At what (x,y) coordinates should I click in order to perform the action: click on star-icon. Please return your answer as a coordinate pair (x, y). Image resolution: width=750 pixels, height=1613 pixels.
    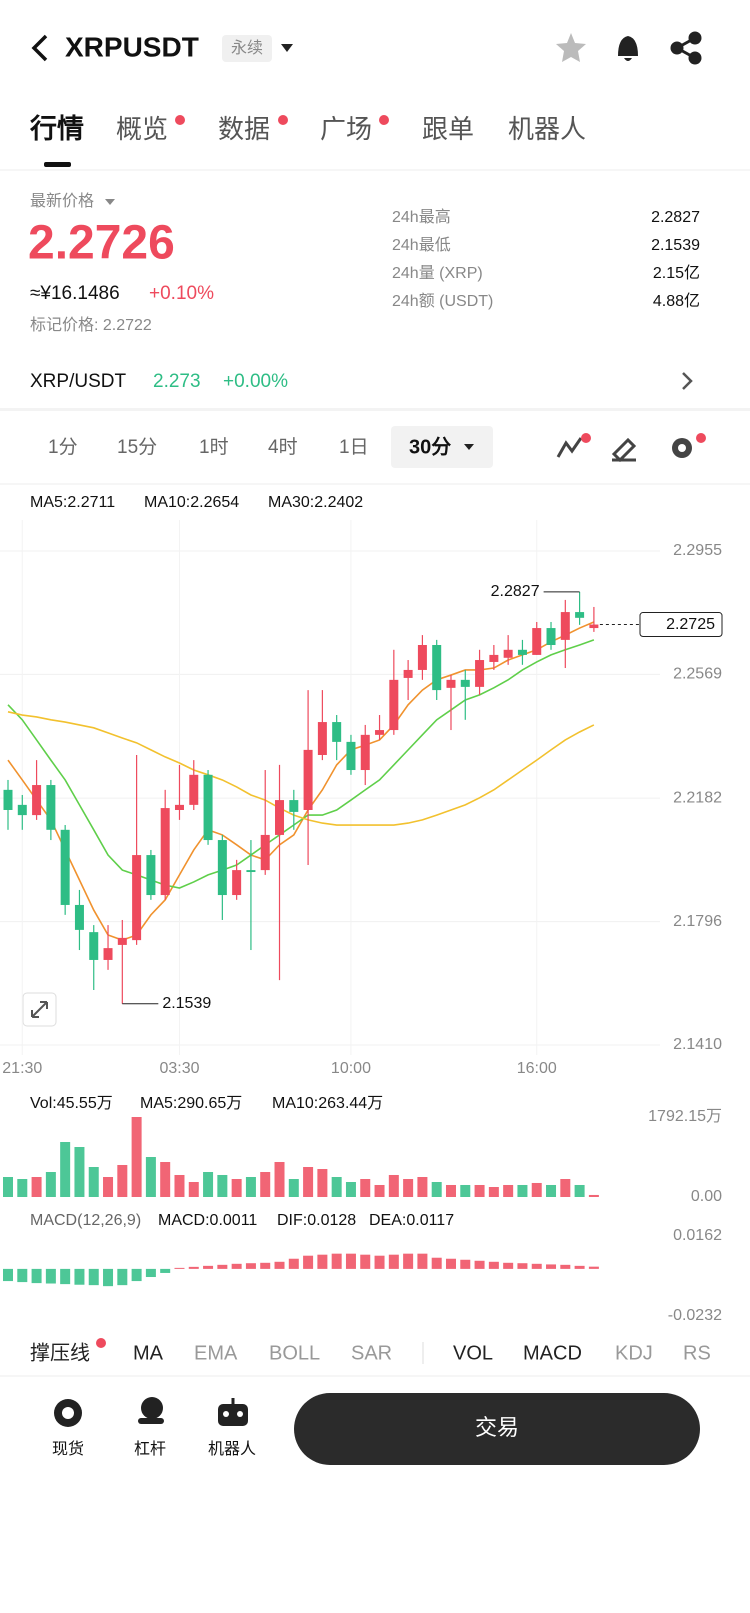
    Looking at the image, I should click on (571, 47).